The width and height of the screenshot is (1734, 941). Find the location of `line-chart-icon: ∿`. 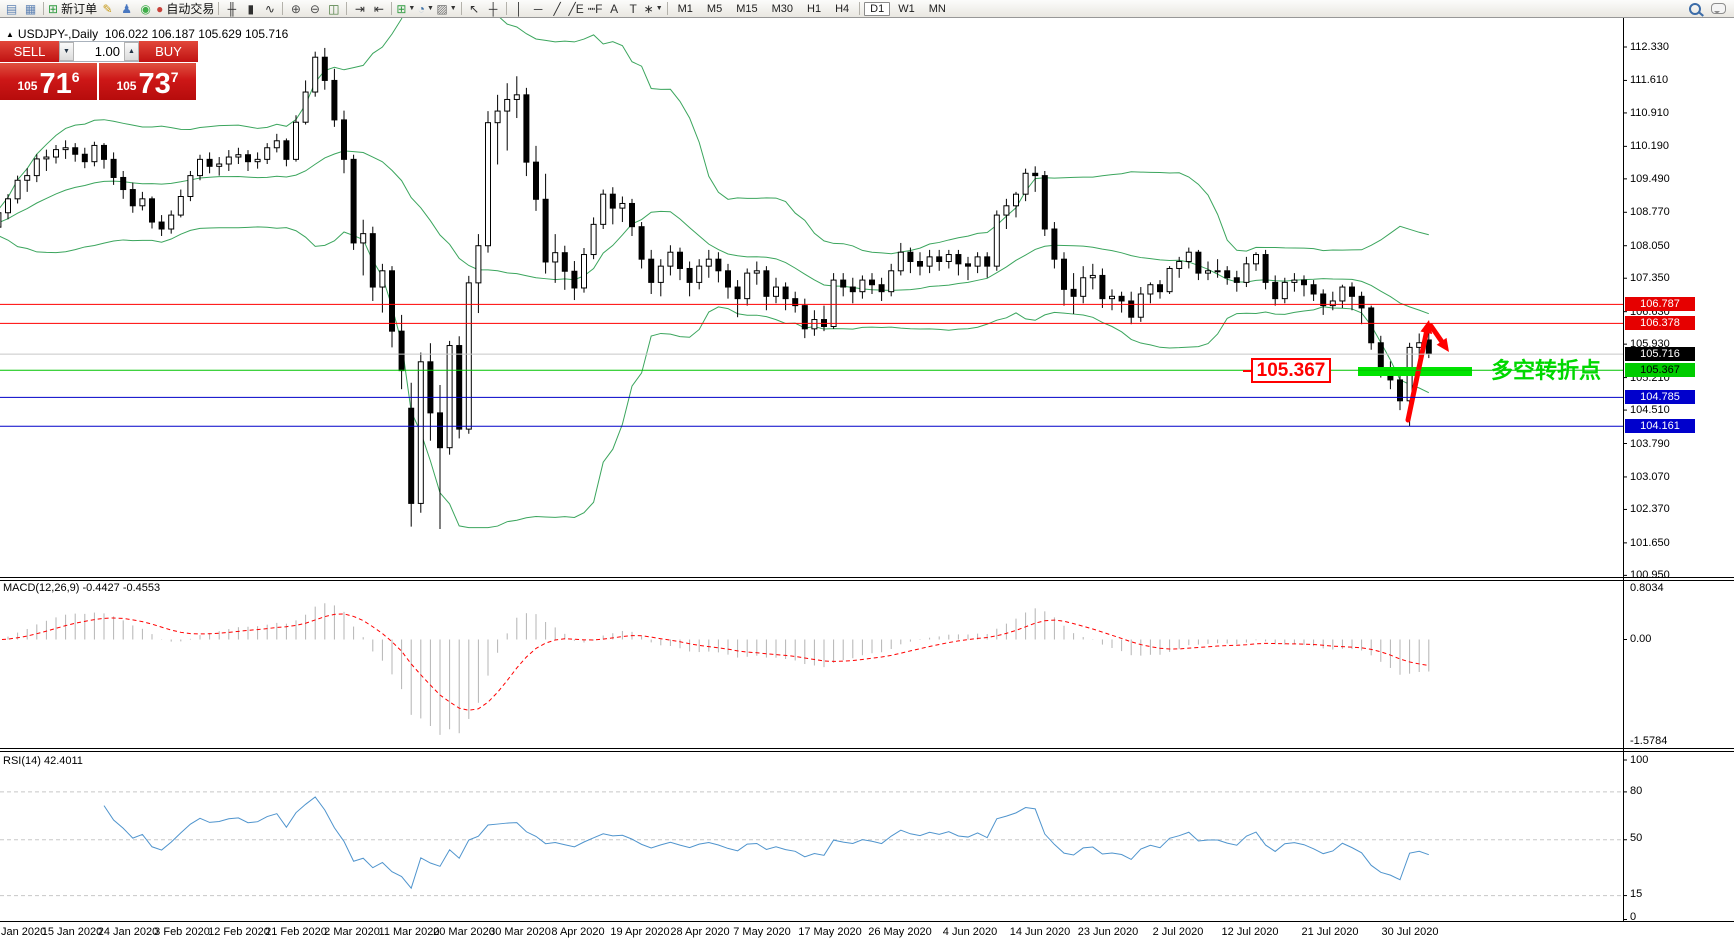

line-chart-icon: ∿ is located at coordinates (269, 9).